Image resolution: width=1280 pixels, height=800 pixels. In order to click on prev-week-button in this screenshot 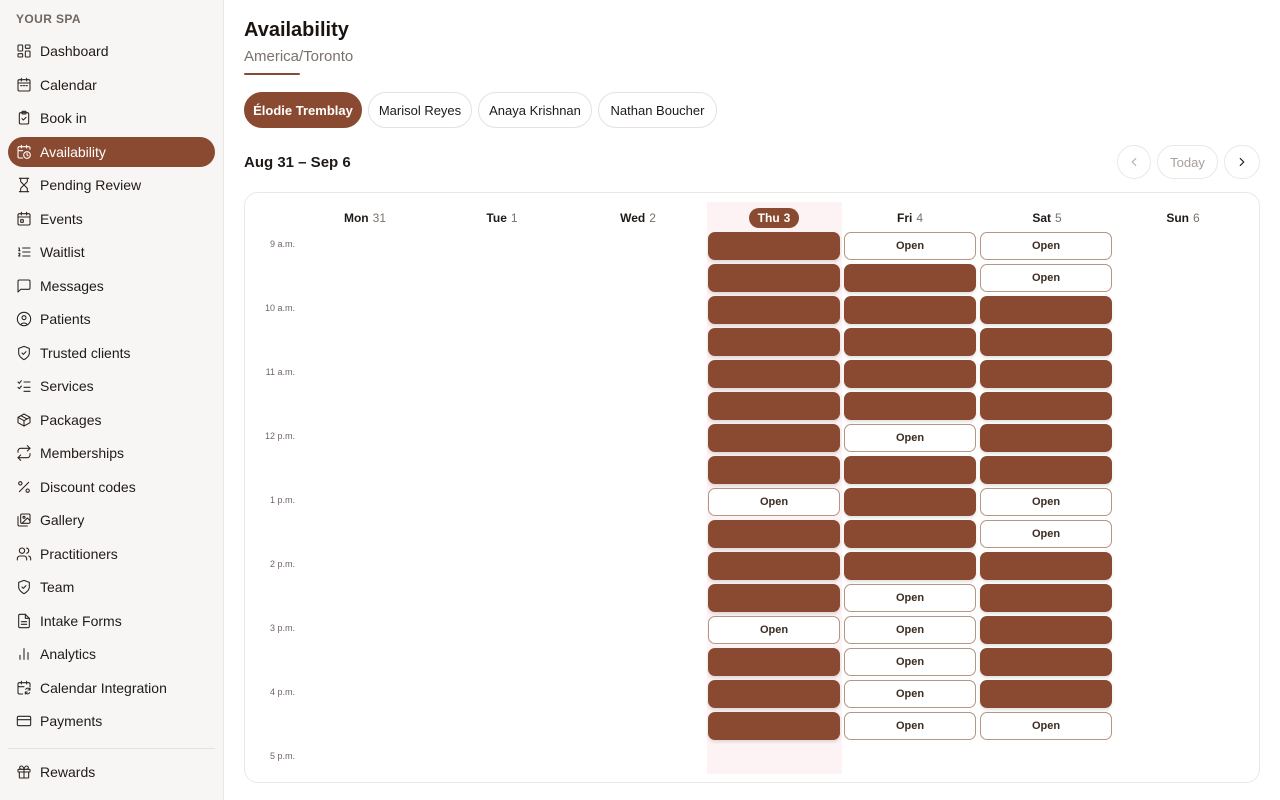, I will do `click(1134, 162)`.